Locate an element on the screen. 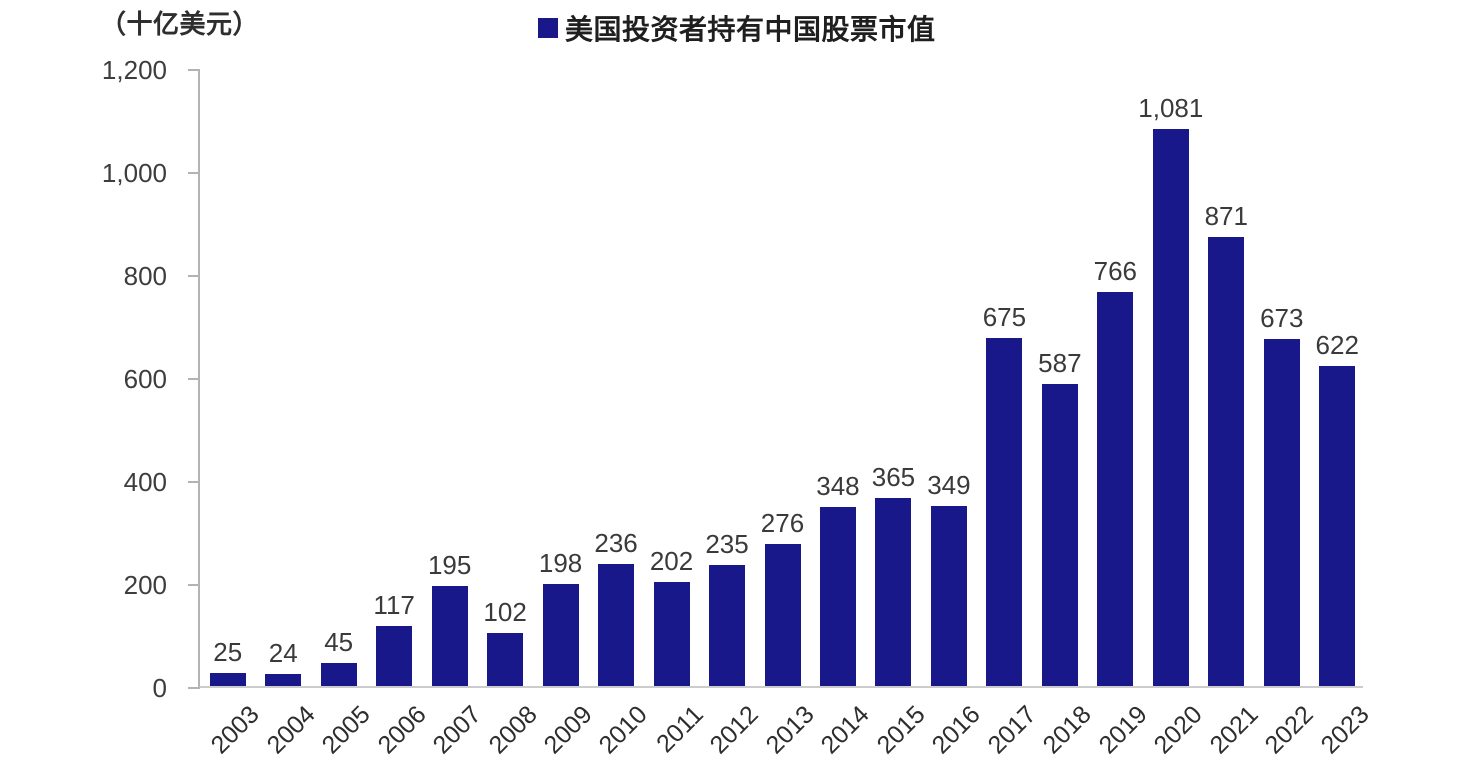 This screenshot has width=1462, height=783. bar-value-label: 236 is located at coordinates (616, 543).